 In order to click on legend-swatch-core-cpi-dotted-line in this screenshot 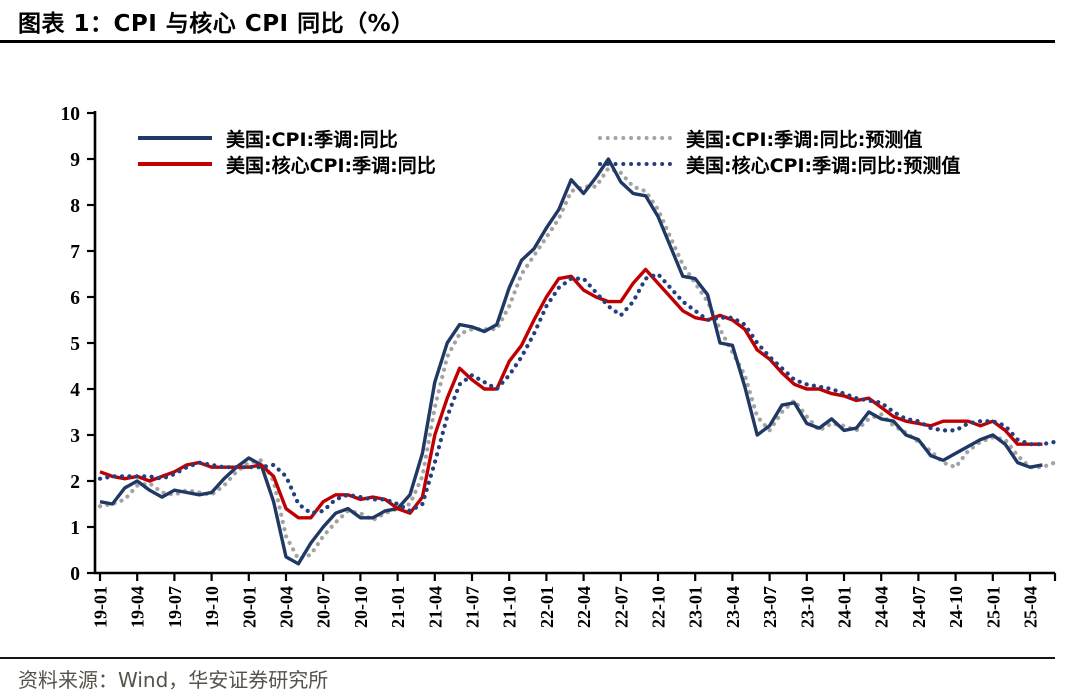, I will do `click(635, 164)`.